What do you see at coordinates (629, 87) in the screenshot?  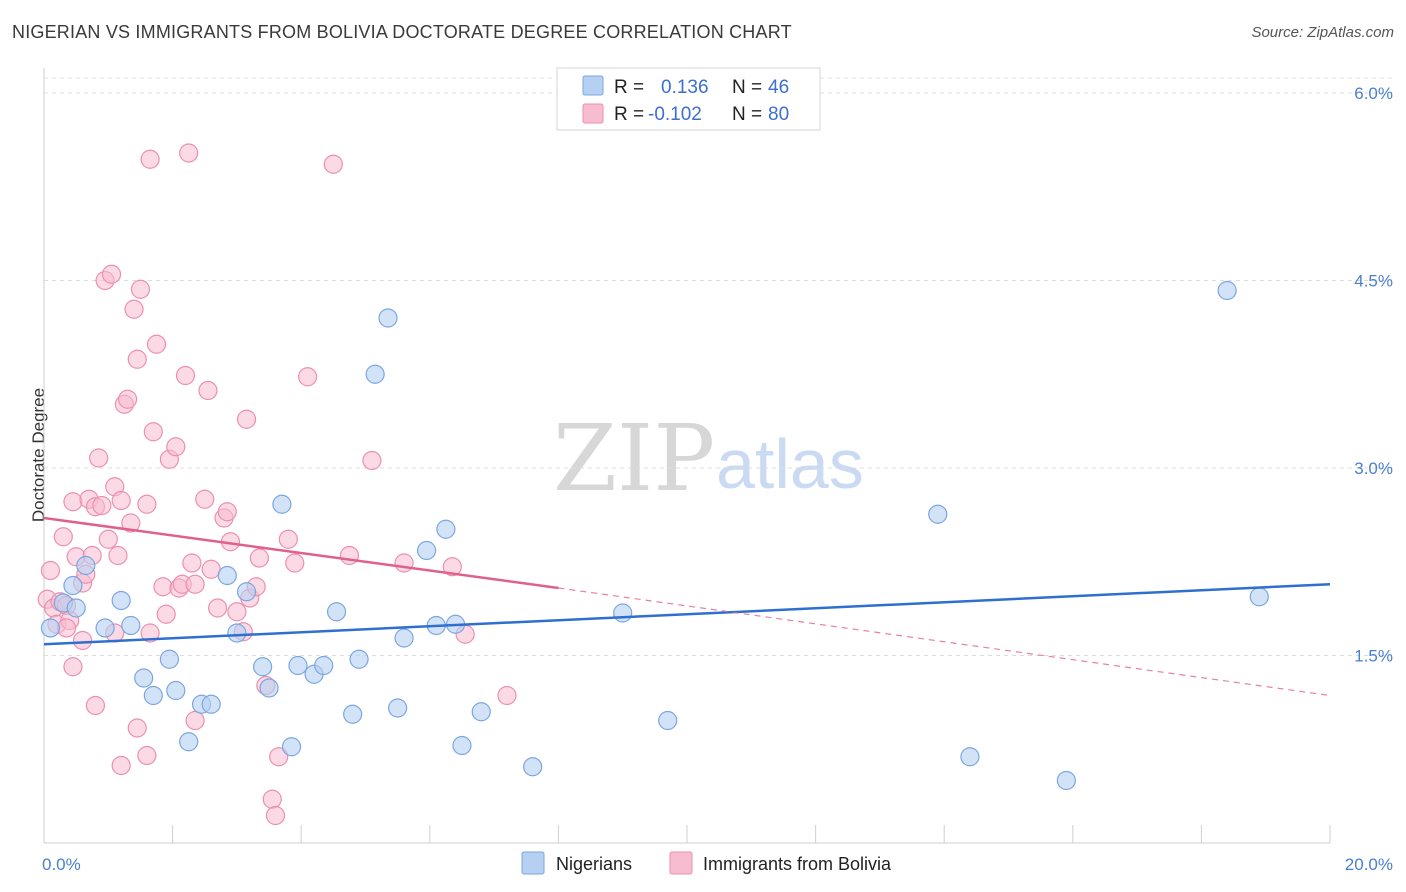 I see `legend-r-label-1: R =` at bounding box center [629, 87].